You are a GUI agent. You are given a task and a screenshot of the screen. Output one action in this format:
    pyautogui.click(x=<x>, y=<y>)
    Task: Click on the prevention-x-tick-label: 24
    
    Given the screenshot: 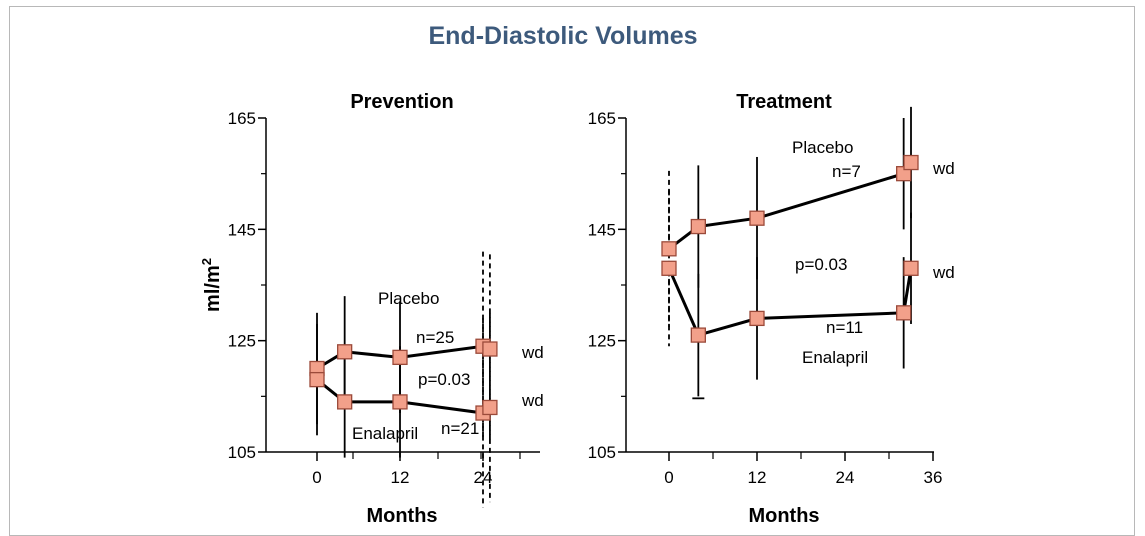 What is the action you would take?
    pyautogui.click(x=483, y=477)
    